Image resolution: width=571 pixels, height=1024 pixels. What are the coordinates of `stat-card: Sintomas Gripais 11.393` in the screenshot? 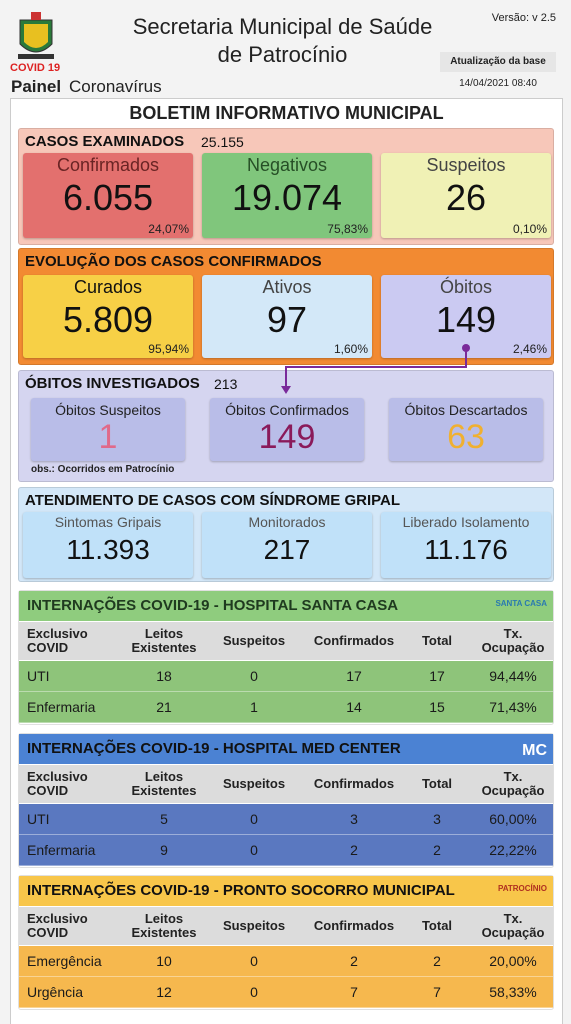 It's located at (108, 545).